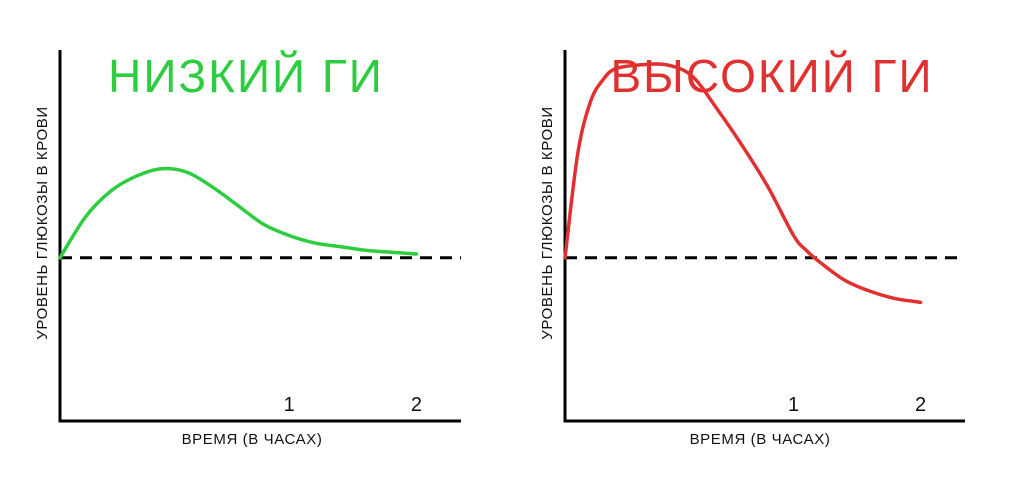  Describe the element at coordinates (246, 76) in the screenshot. I see `chart-title-low-gi: НИЗКИЙ ГИ` at that location.